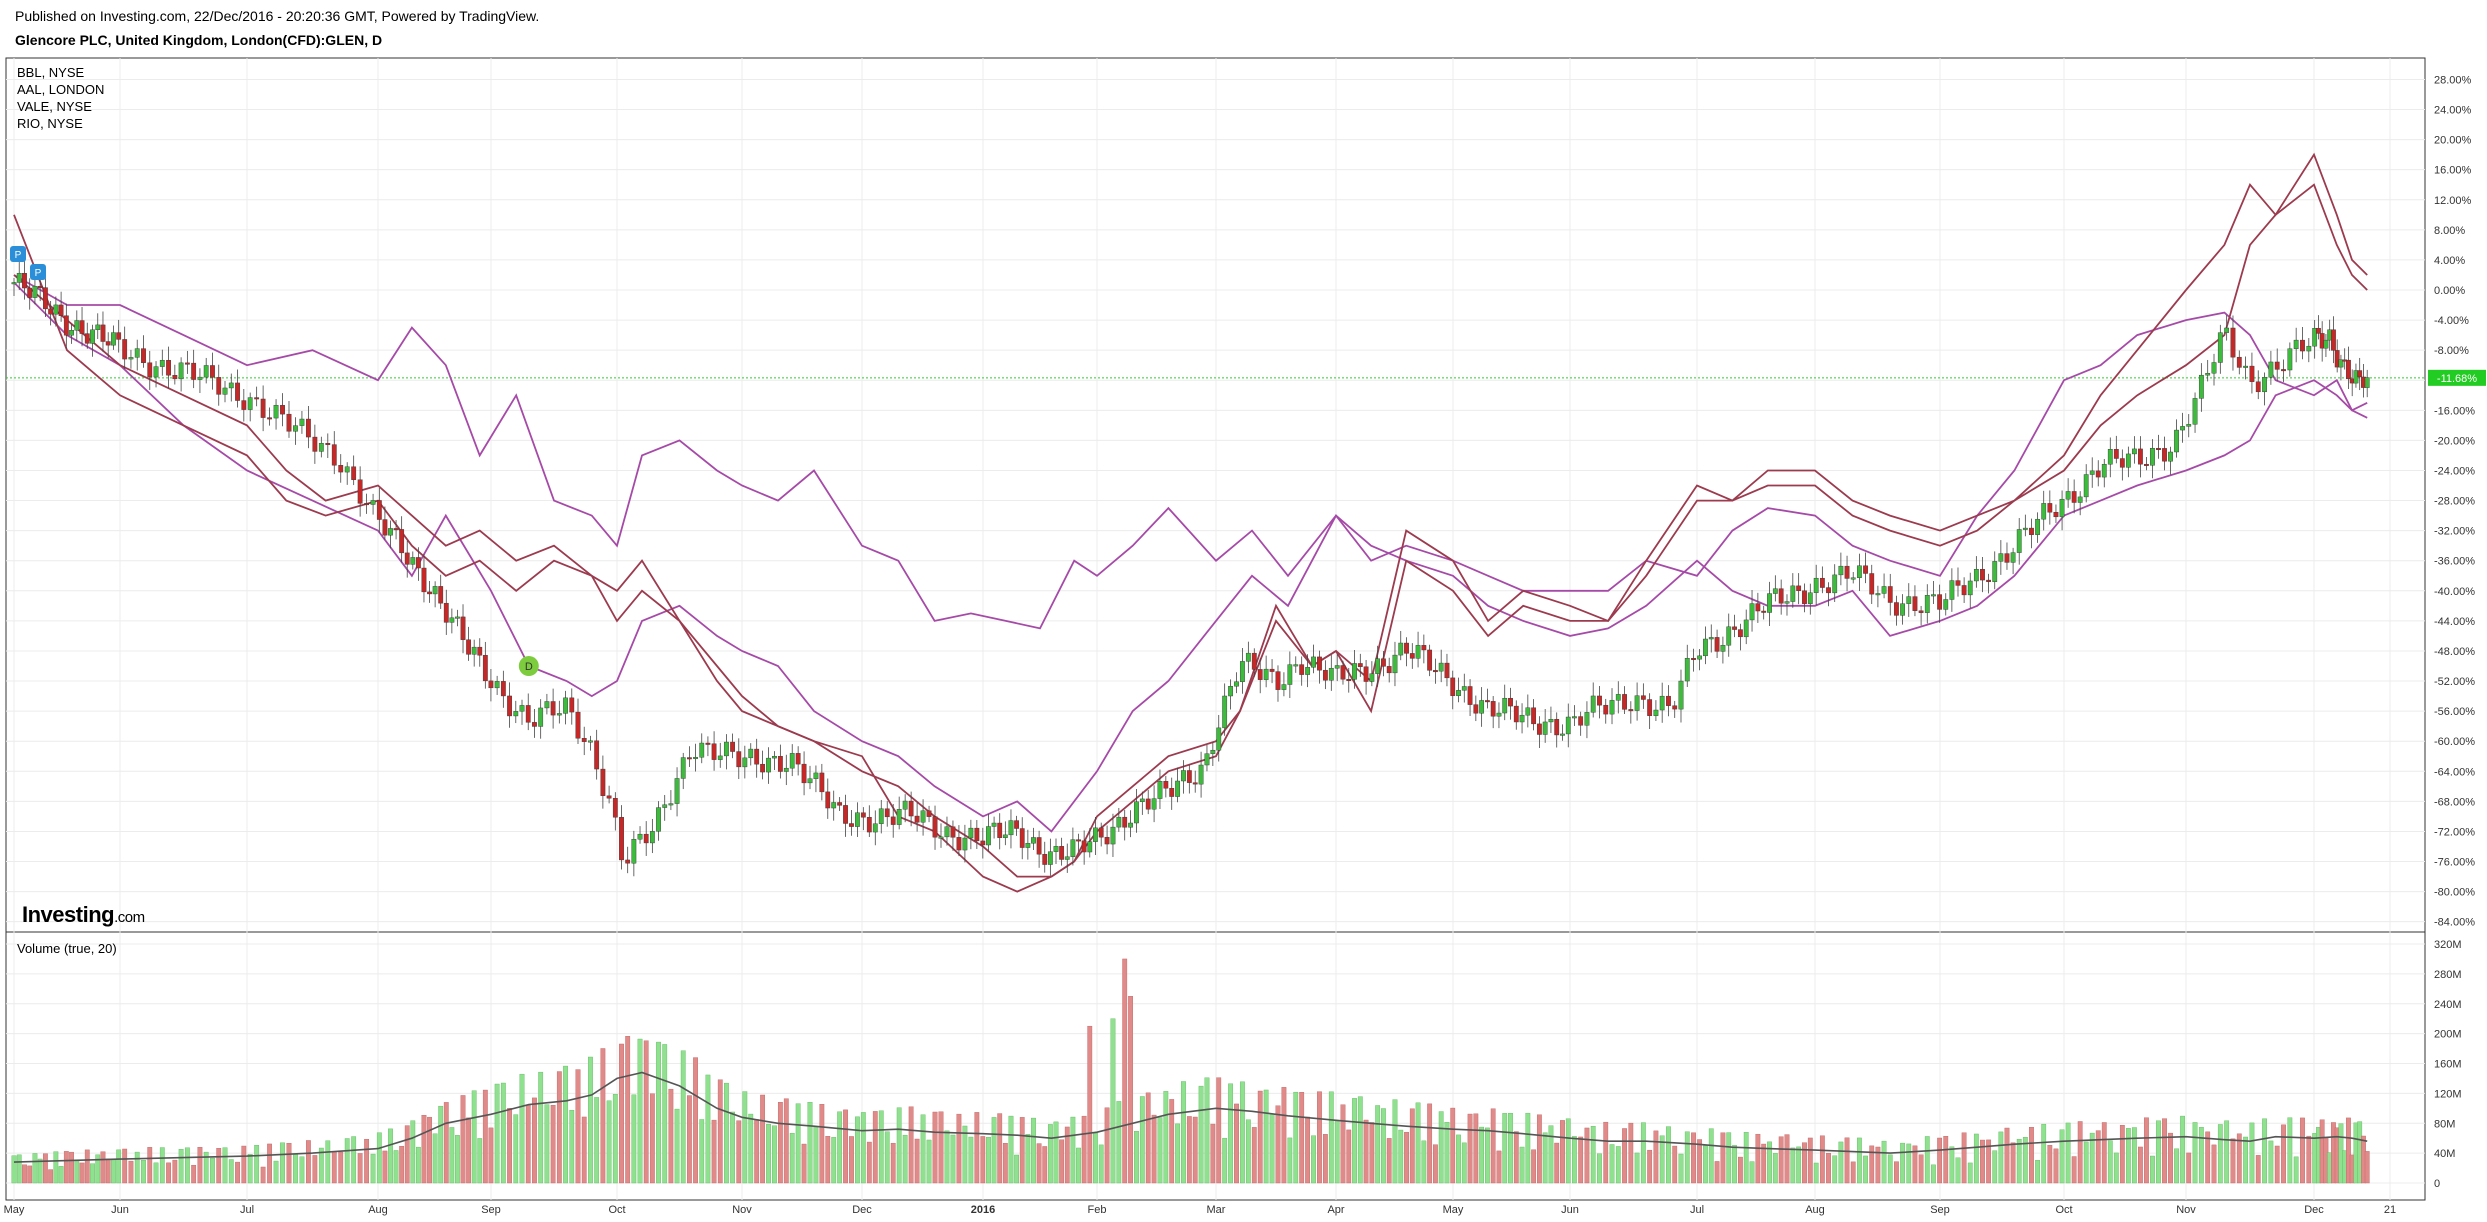 Image resolution: width=2487 pixels, height=1222 pixels. I want to click on y-tick-label: -48.00%, so click(2454, 652).